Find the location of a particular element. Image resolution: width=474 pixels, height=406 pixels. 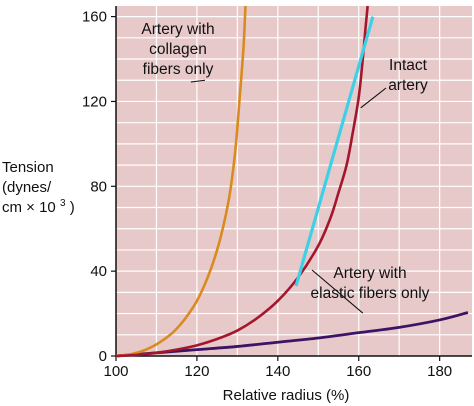

x-tick-label-140: 140 is located at coordinates (277, 371).